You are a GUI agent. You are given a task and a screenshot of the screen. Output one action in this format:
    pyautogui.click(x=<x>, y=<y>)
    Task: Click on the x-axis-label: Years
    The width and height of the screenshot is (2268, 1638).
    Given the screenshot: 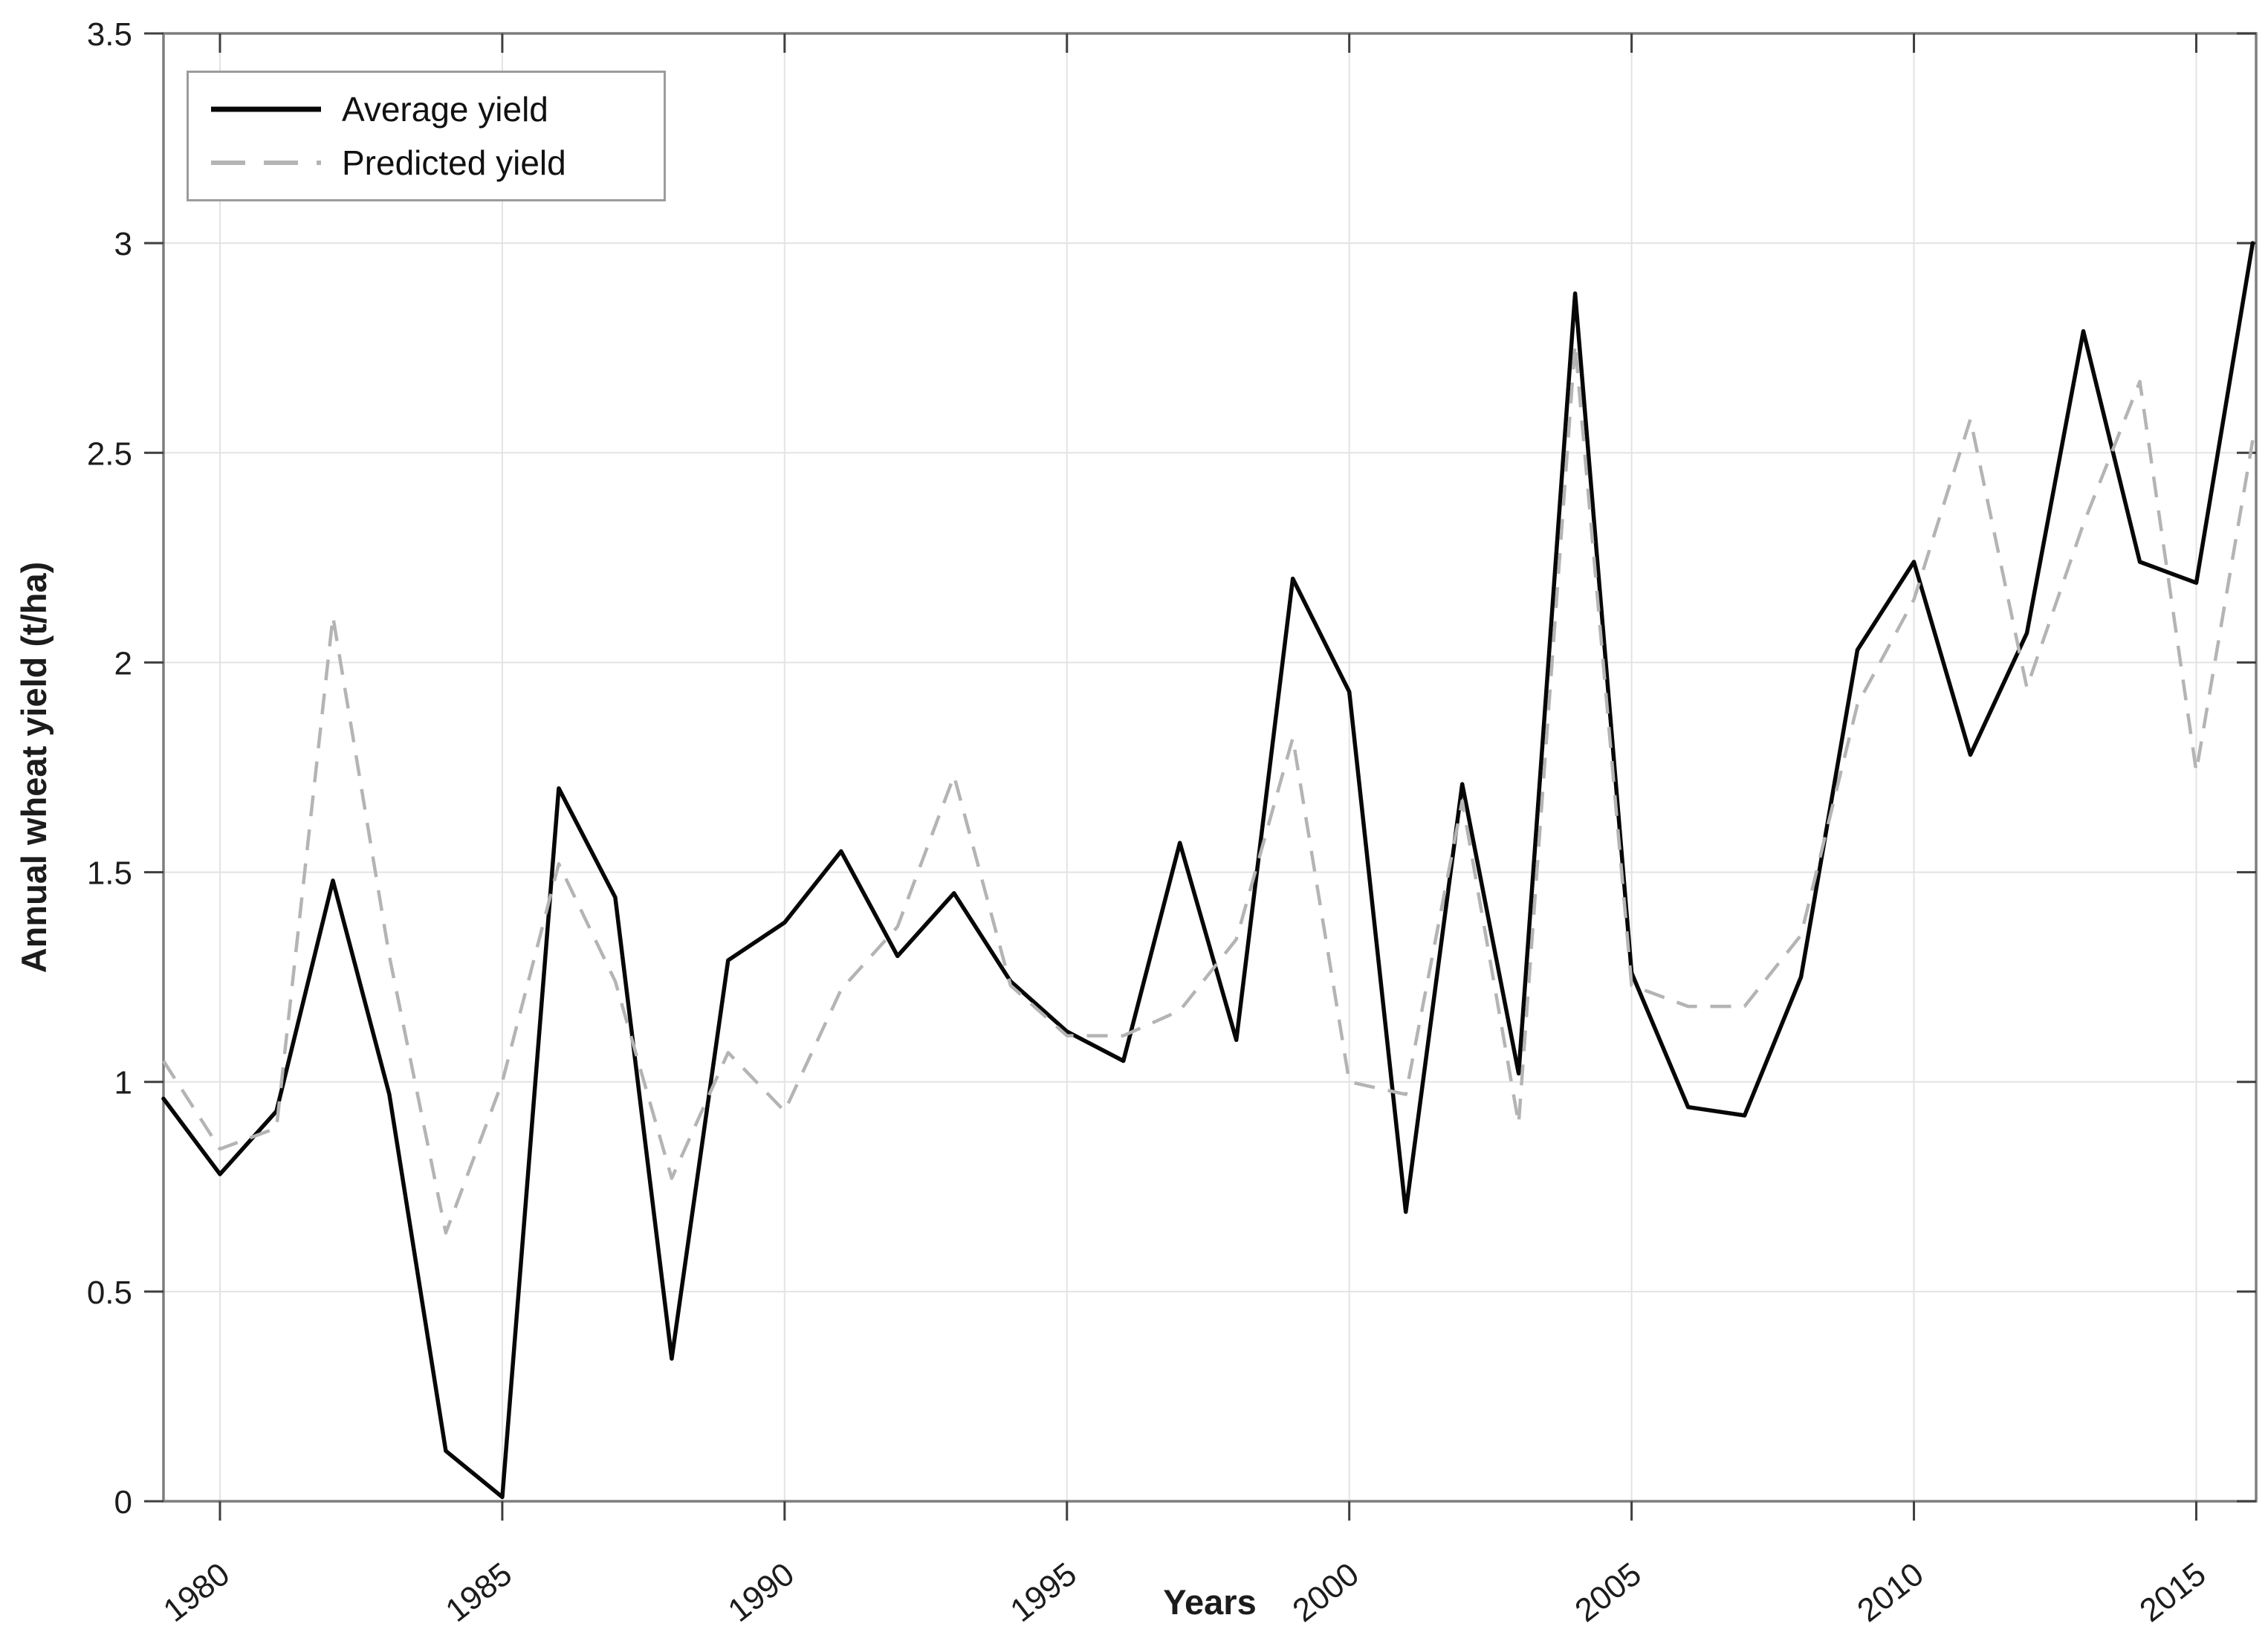 What is the action you would take?
    pyautogui.click(x=1209, y=1602)
    